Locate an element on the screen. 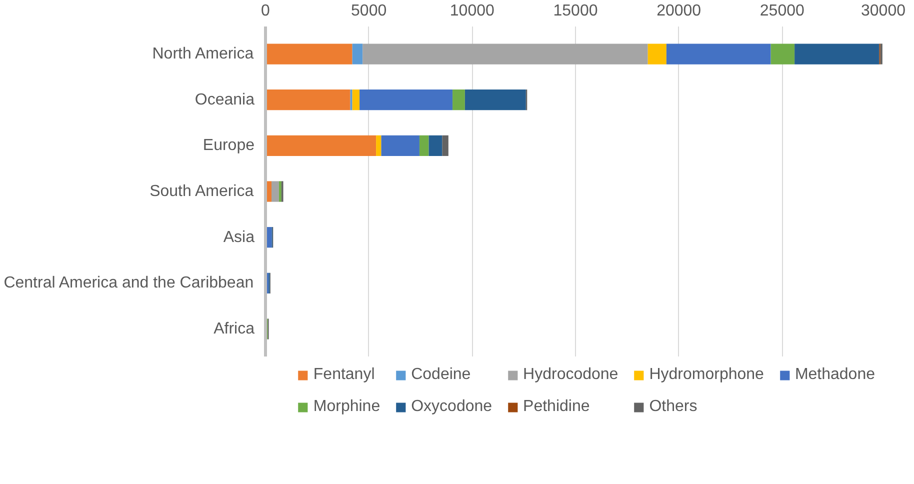  x-tick-label: 20000 is located at coordinates (679, 11).